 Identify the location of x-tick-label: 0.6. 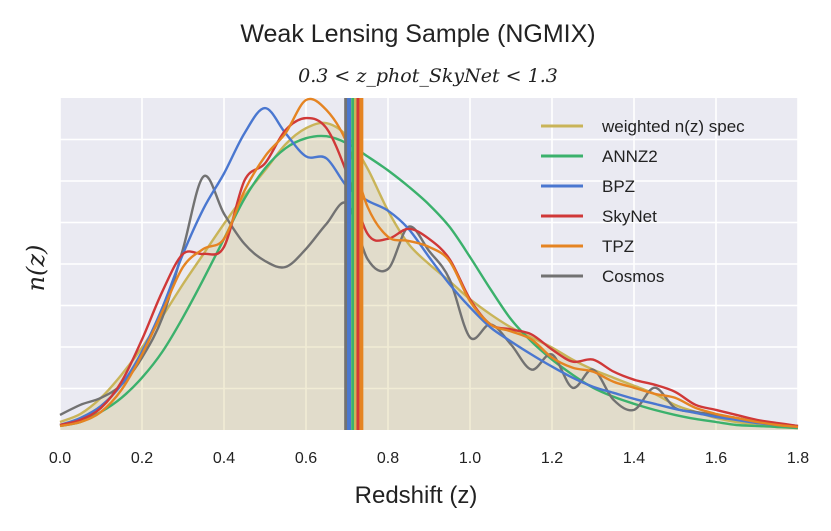
(306, 458).